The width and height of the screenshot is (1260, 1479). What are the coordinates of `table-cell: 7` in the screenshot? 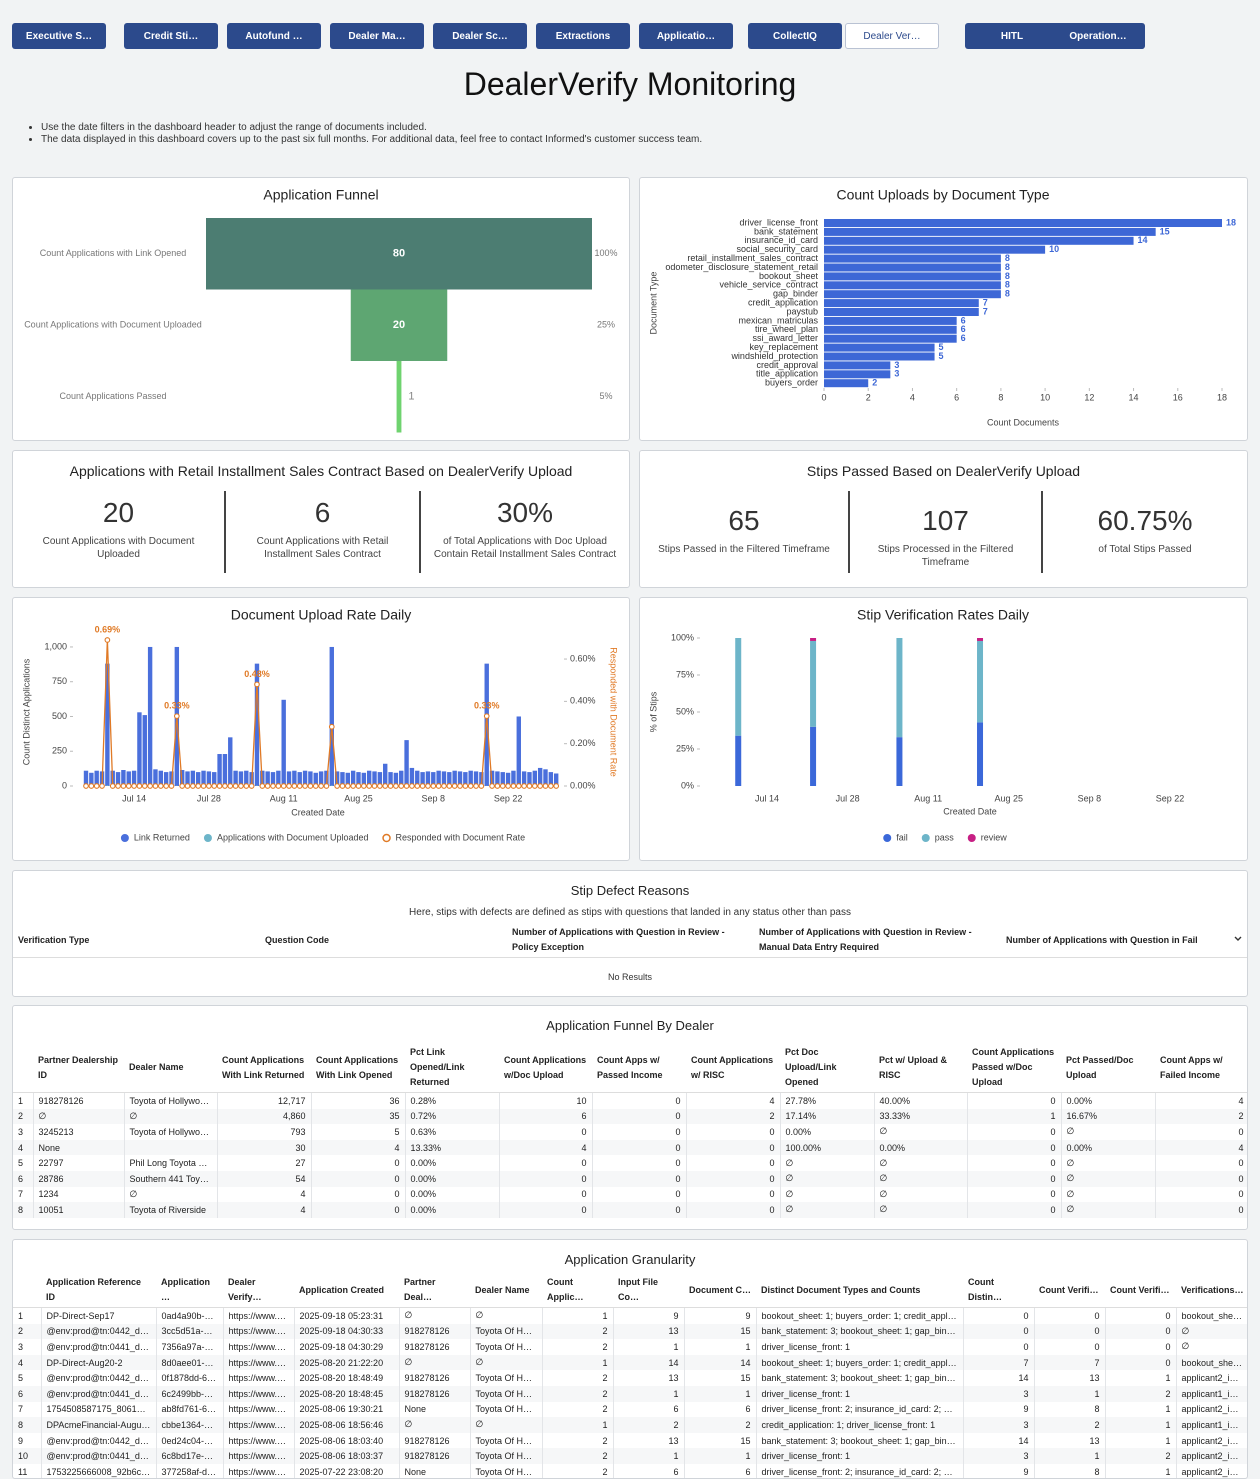 It's located at (998, 1363).